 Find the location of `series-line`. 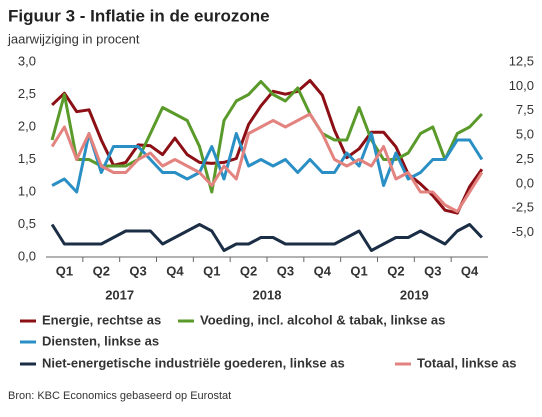

series-line is located at coordinates (266, 237).